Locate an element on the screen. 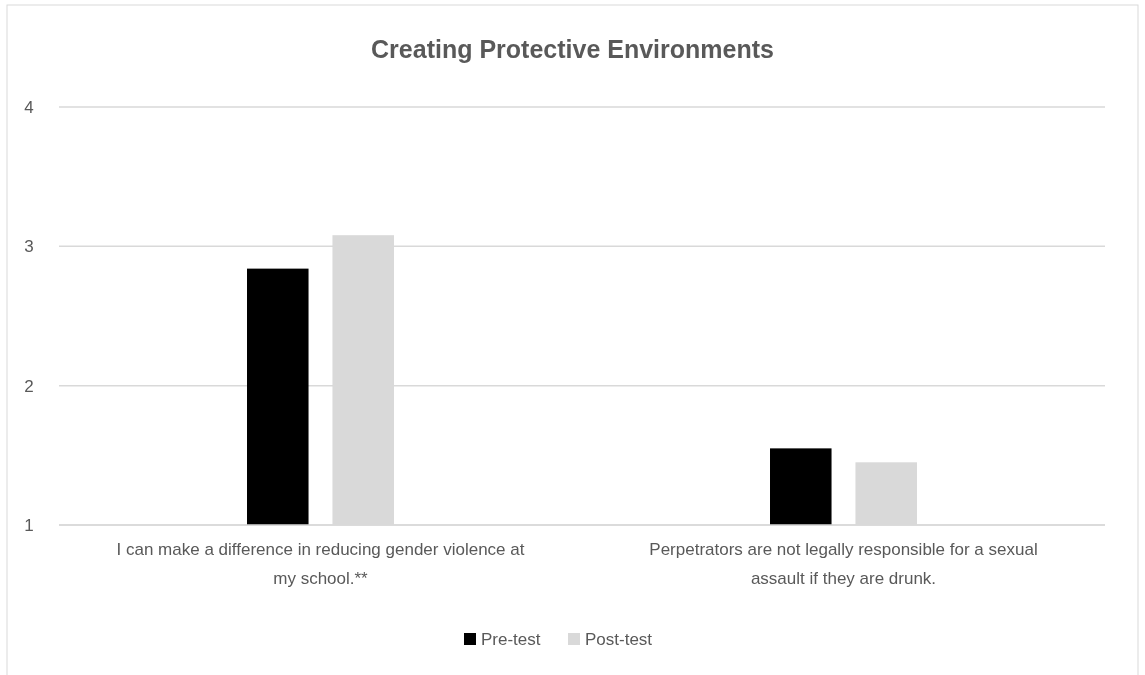 The image size is (1145, 675). x-tick-label: Perpetrators are not legally responsible for a sexual assault if they are drunk. is located at coordinates (843, 564).